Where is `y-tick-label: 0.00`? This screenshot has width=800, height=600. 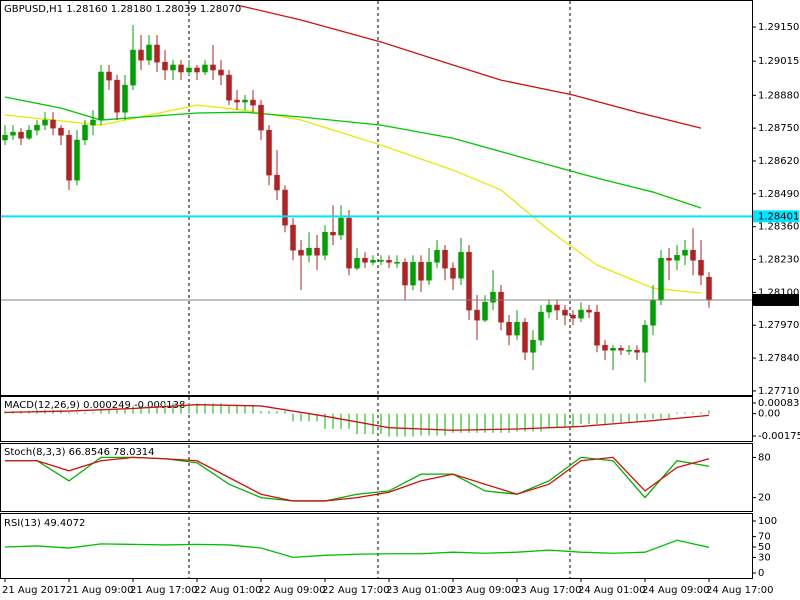 y-tick-label: 0.00 is located at coordinates (769, 414).